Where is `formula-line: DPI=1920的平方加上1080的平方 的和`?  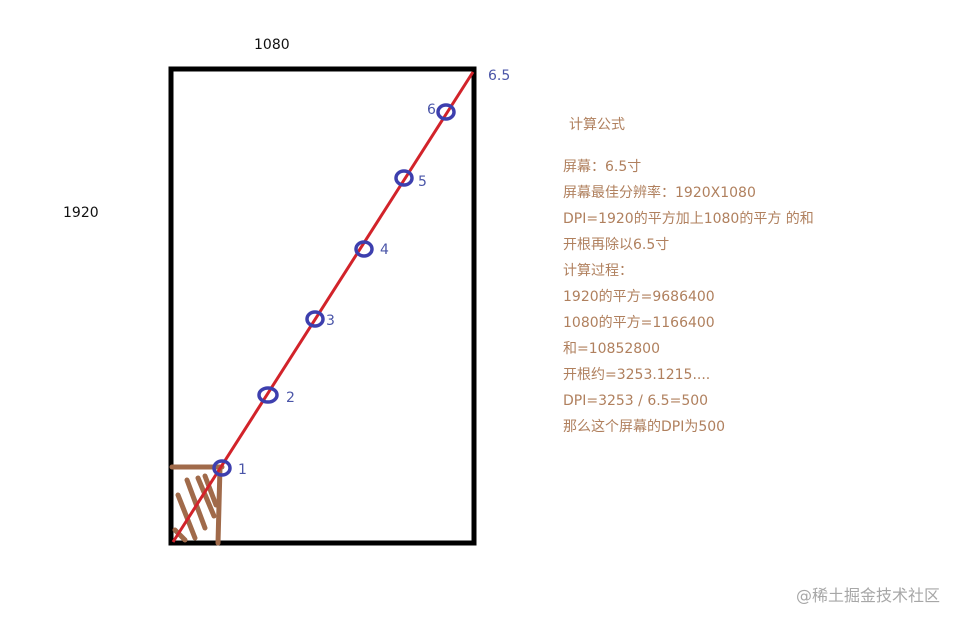
formula-line: DPI=1920的平方加上1080的平方 的和 is located at coordinates (688, 219).